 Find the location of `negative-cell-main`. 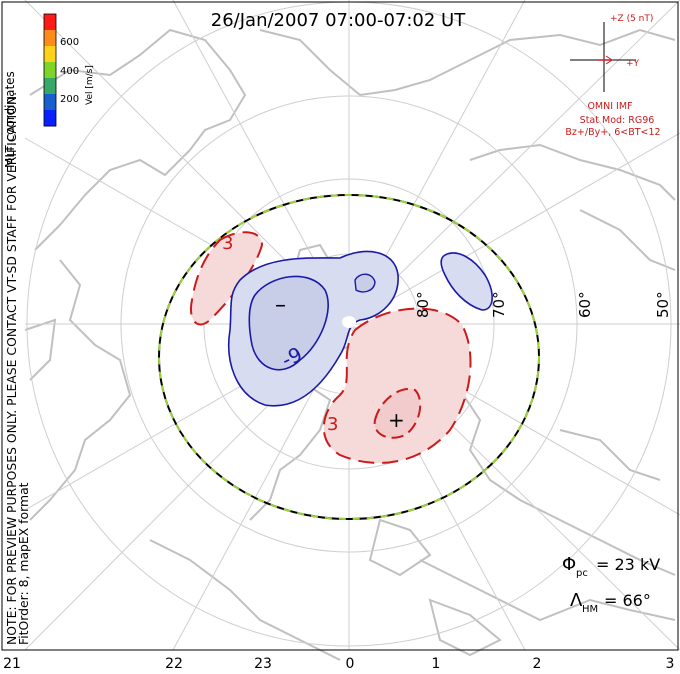

negative-cell-main is located at coordinates (313, 328).